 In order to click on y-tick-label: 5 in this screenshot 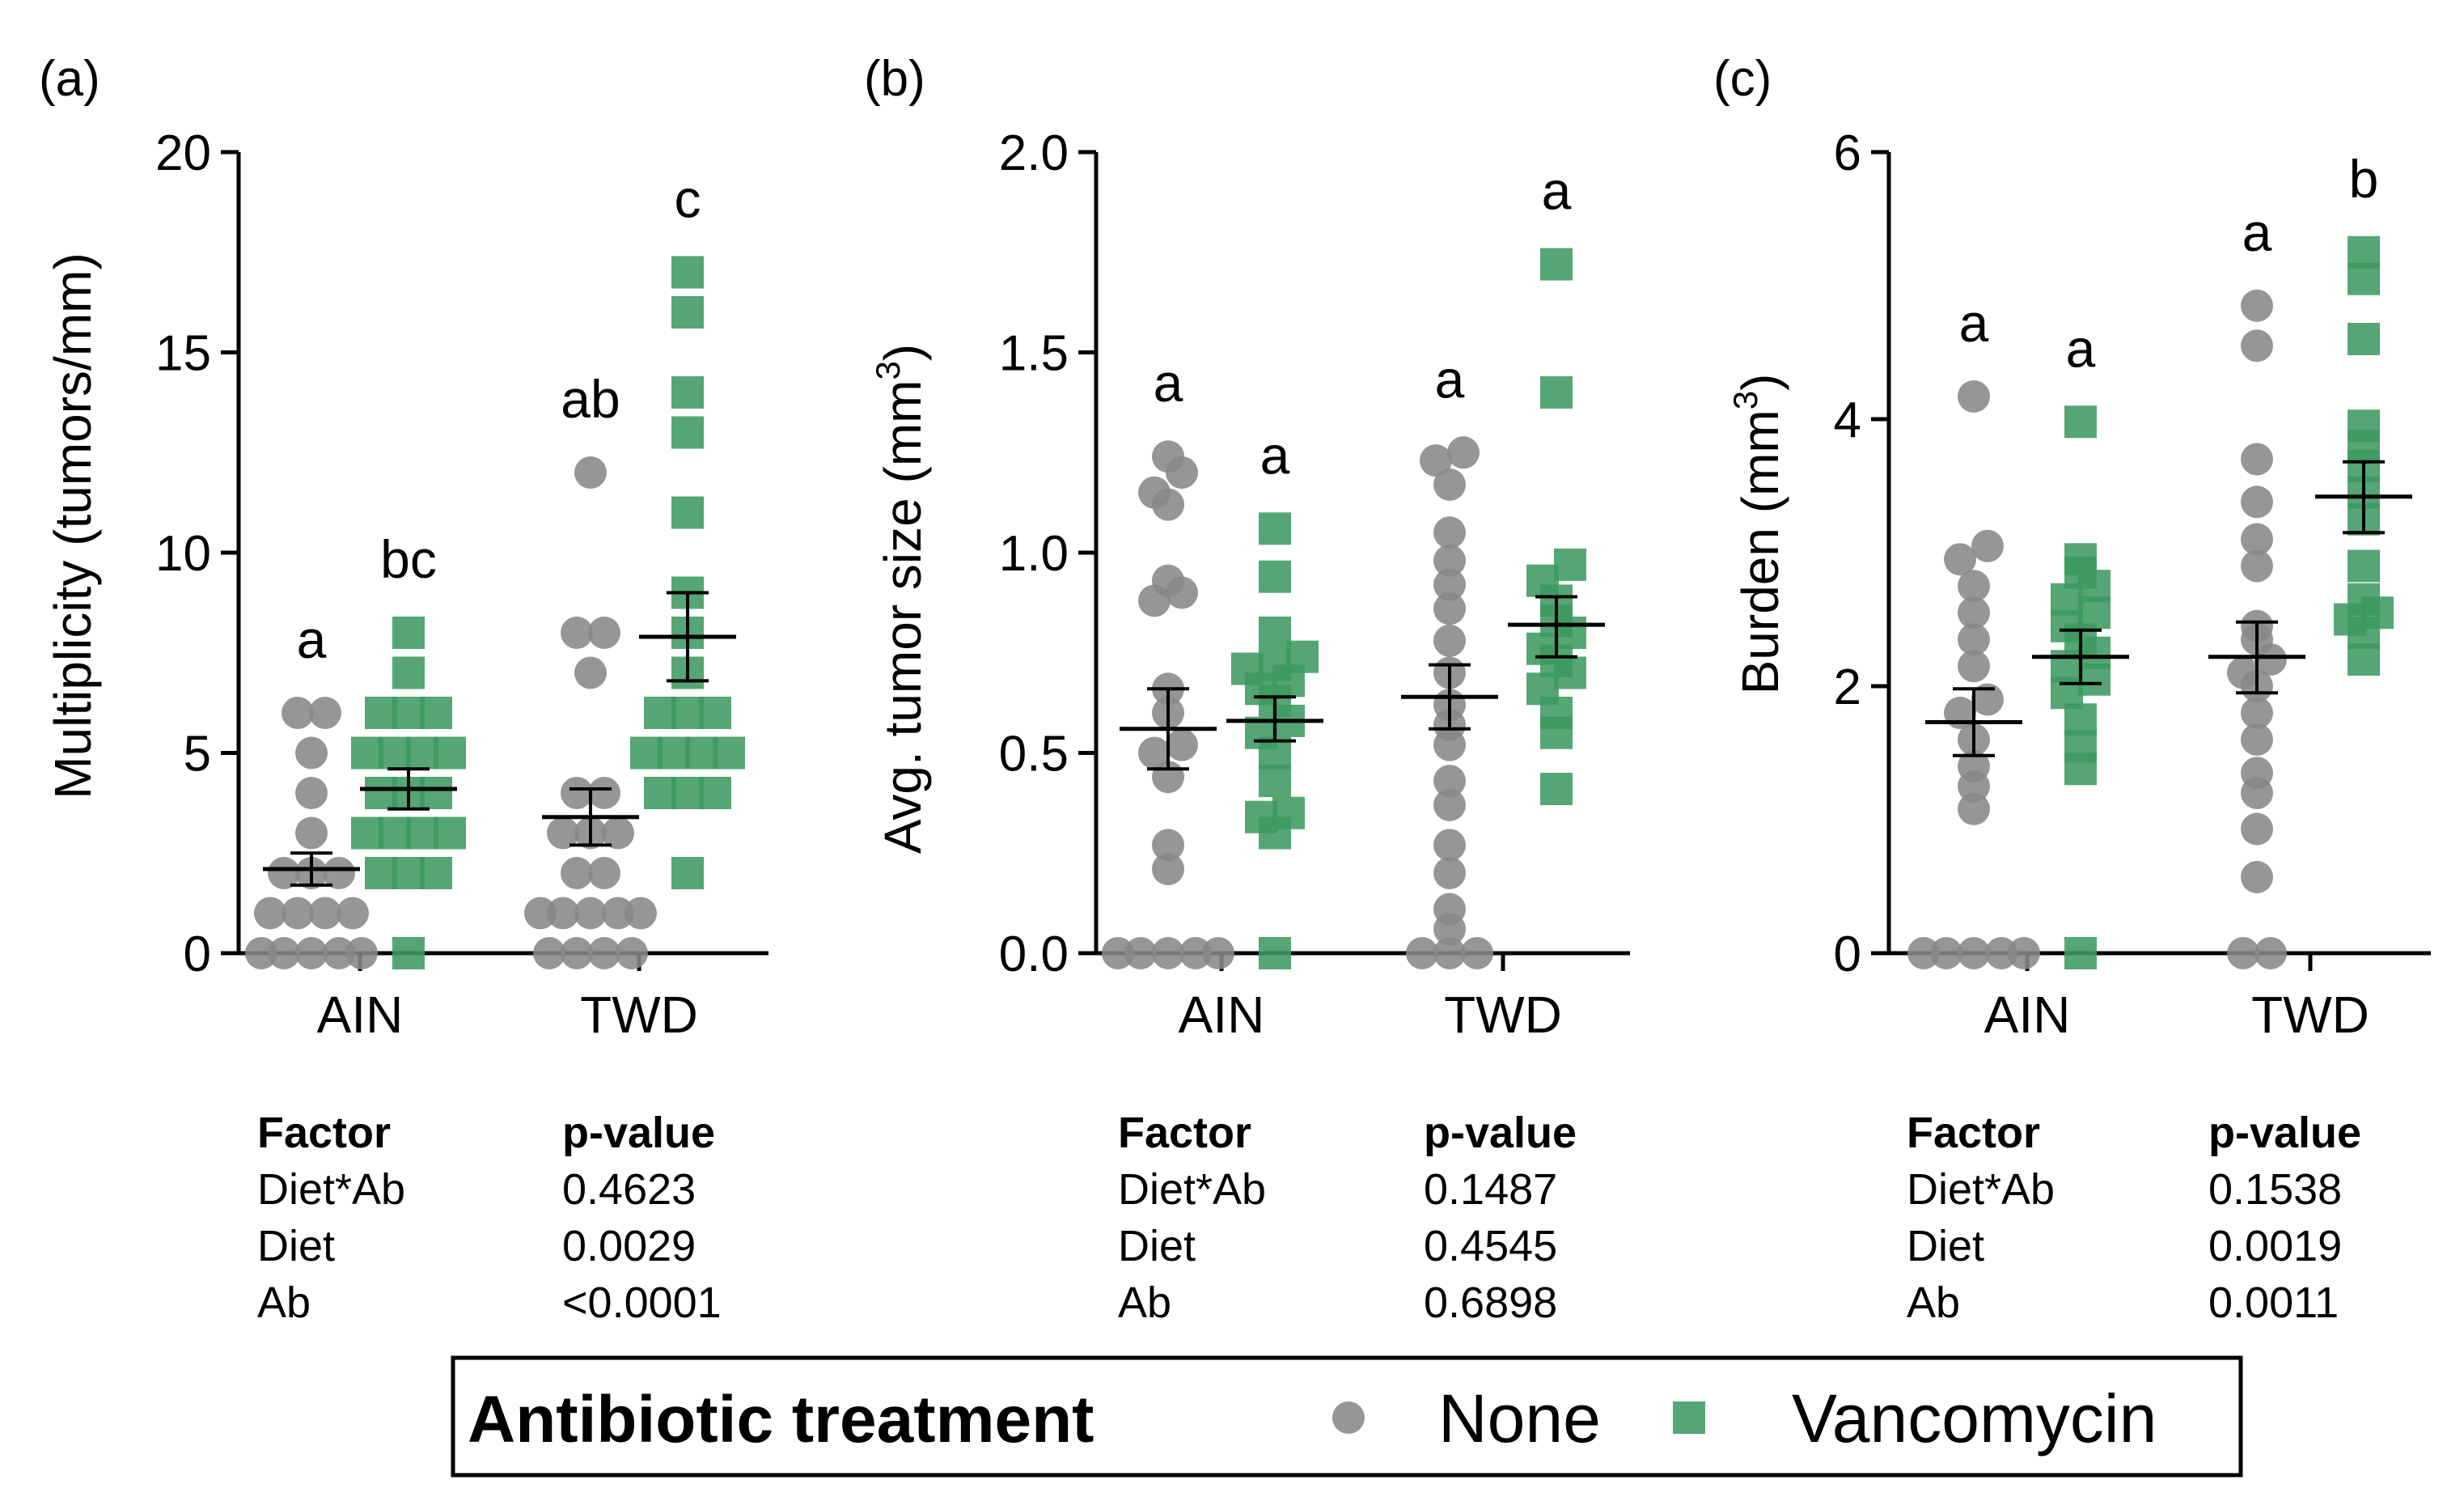, I will do `click(197, 754)`.